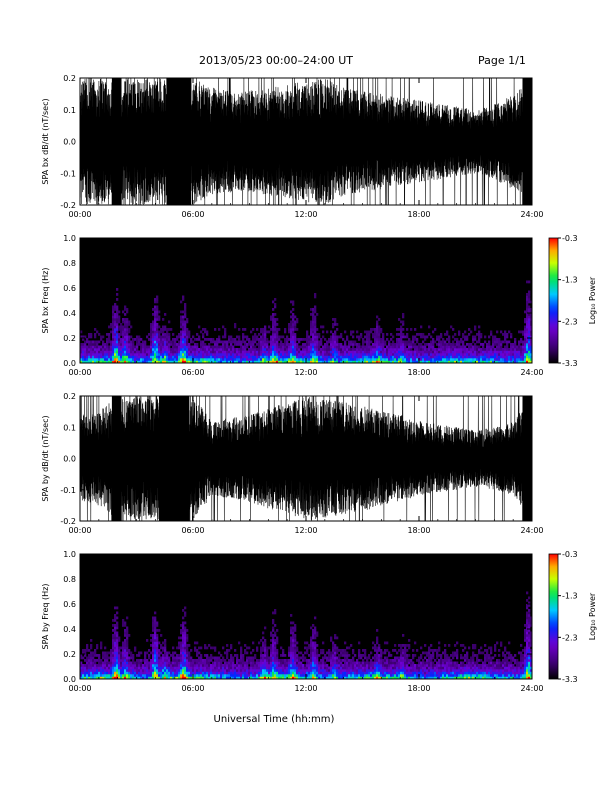 The height and width of the screenshot is (792, 612). What do you see at coordinates (192, 530) in the screenshot?
I see `x-tick-label: 06:00` at bounding box center [192, 530].